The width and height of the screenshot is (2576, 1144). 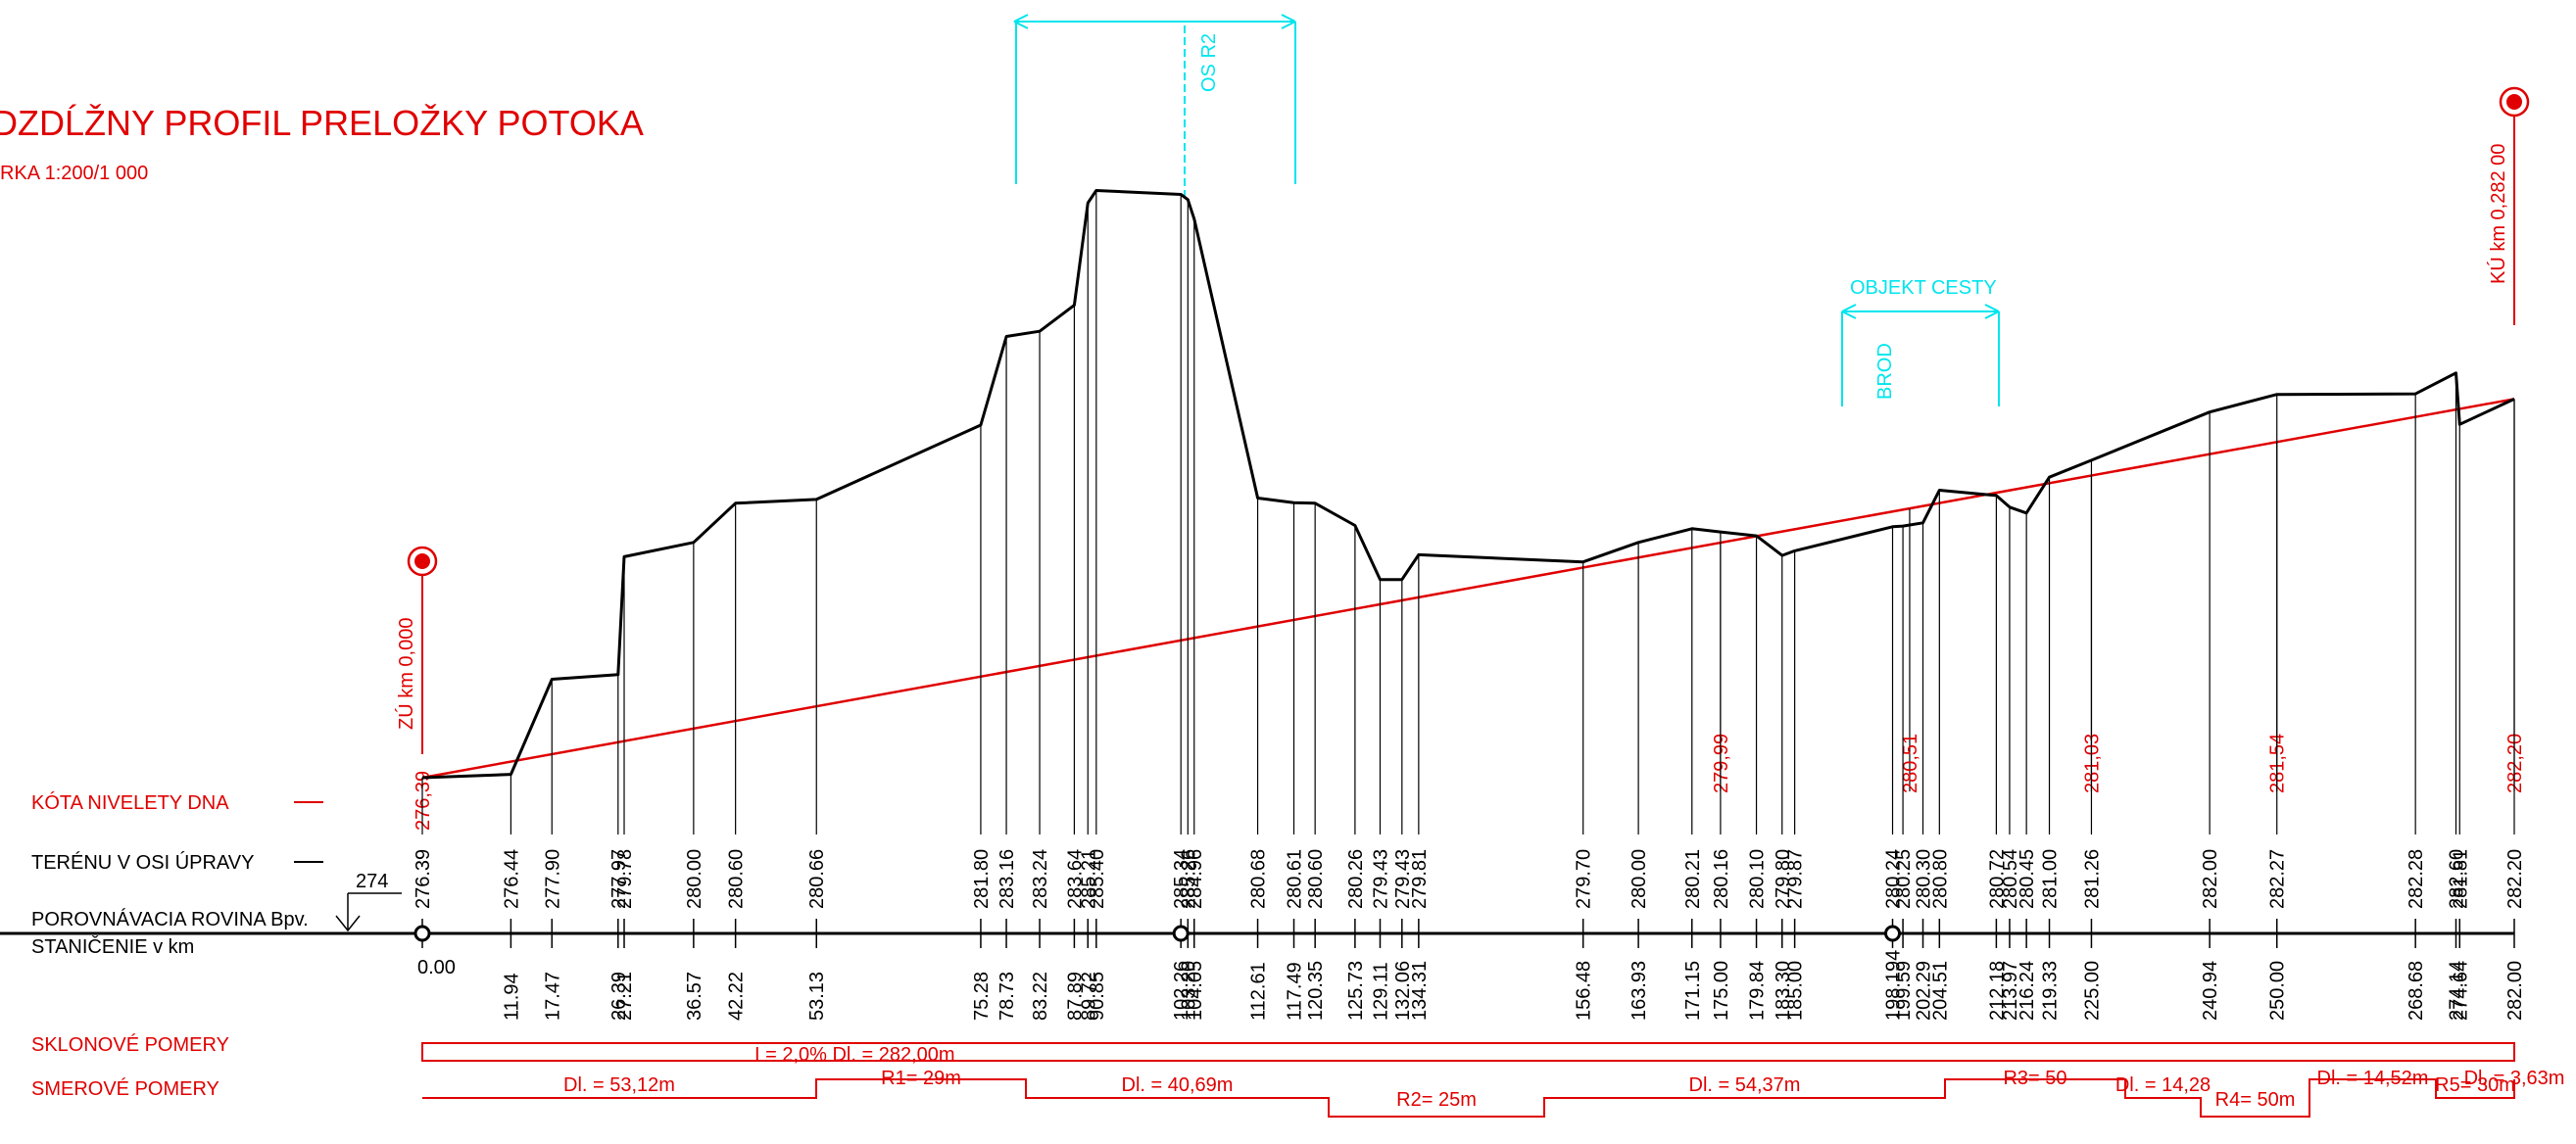 What do you see at coordinates (1584, 879) in the screenshot?
I see `terrain-elevation-label: 279.70` at bounding box center [1584, 879].